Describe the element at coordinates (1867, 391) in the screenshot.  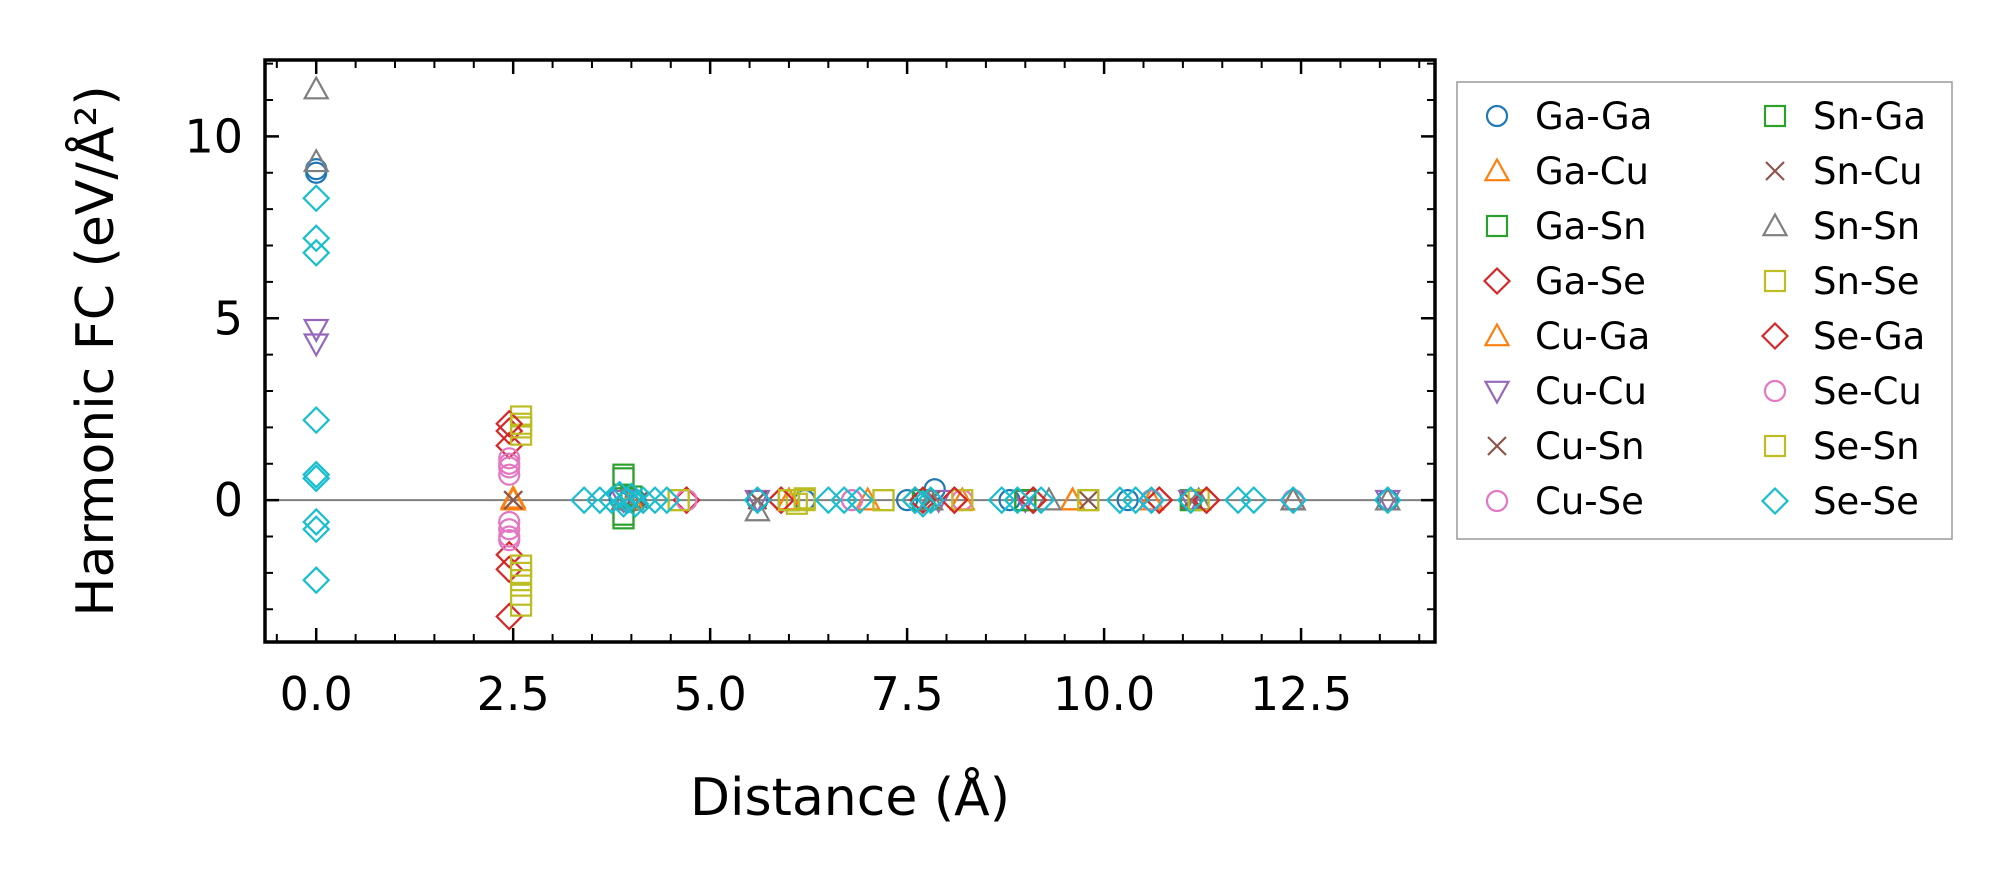
I see `legend-label-se-cu: Se-Cu` at that location.